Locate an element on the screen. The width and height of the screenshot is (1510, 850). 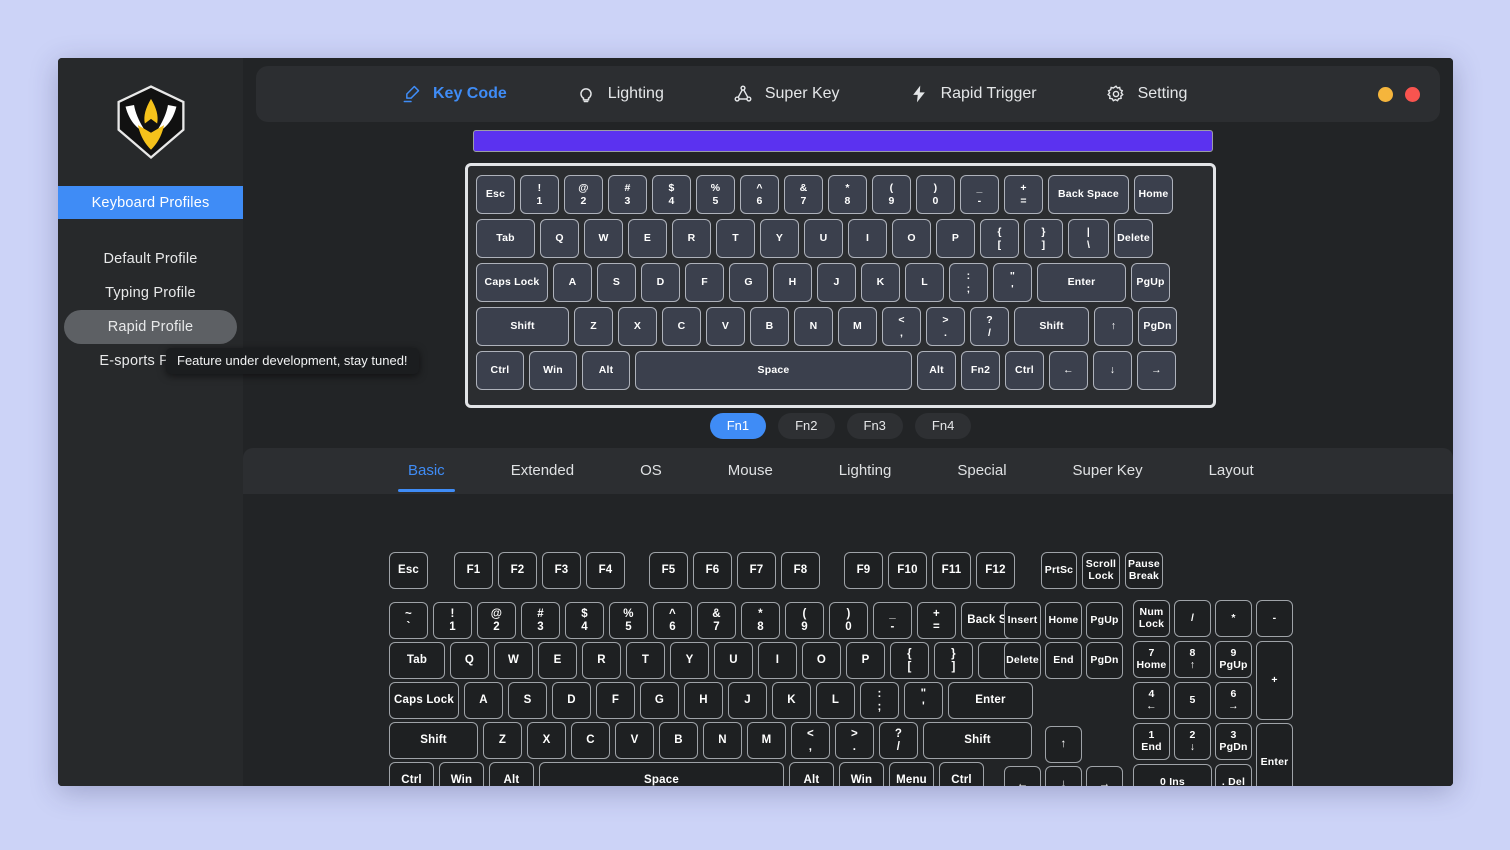
tab-super-key: Super Key is located at coordinates (1107, 470).